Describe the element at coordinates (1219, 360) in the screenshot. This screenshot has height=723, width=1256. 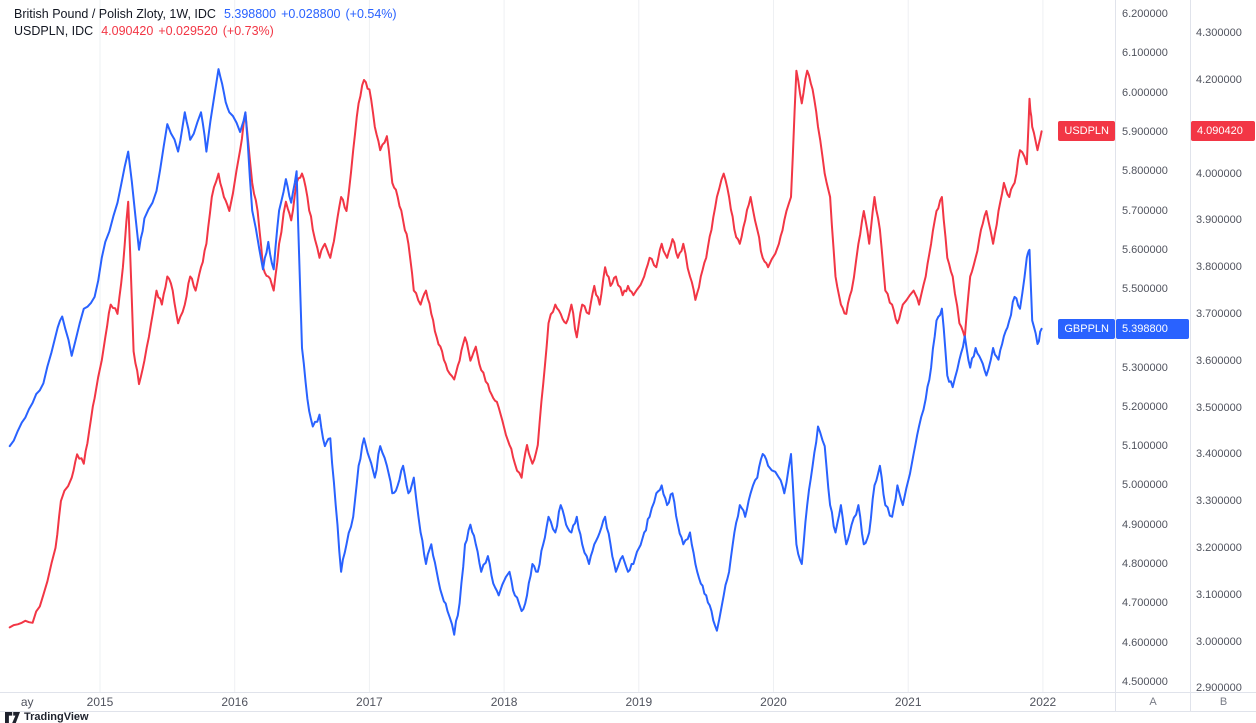
I see `price-tick: 3.600000` at that location.